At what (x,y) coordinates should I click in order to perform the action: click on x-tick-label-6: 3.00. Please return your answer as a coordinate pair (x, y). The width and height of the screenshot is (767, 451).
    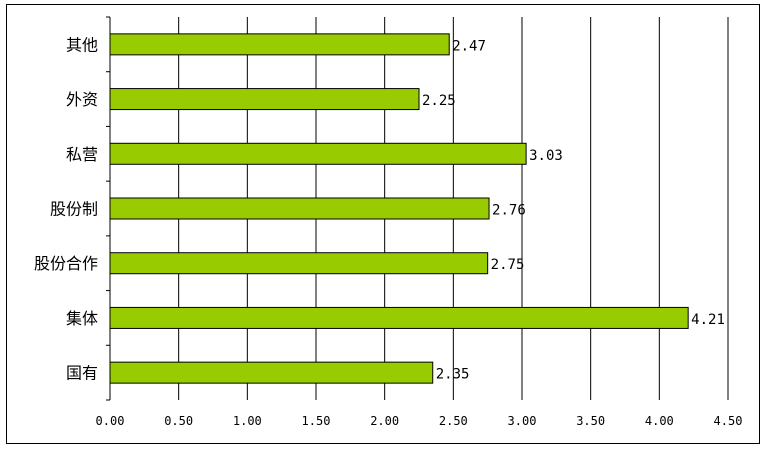
    Looking at the image, I should click on (522, 421).